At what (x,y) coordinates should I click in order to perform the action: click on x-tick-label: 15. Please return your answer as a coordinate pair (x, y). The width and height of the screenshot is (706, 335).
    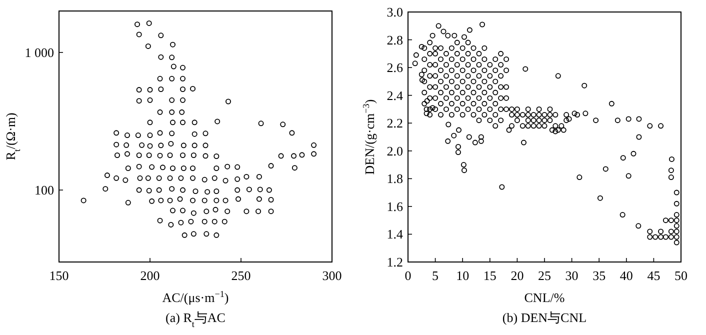
    Looking at the image, I should click on (489, 275).